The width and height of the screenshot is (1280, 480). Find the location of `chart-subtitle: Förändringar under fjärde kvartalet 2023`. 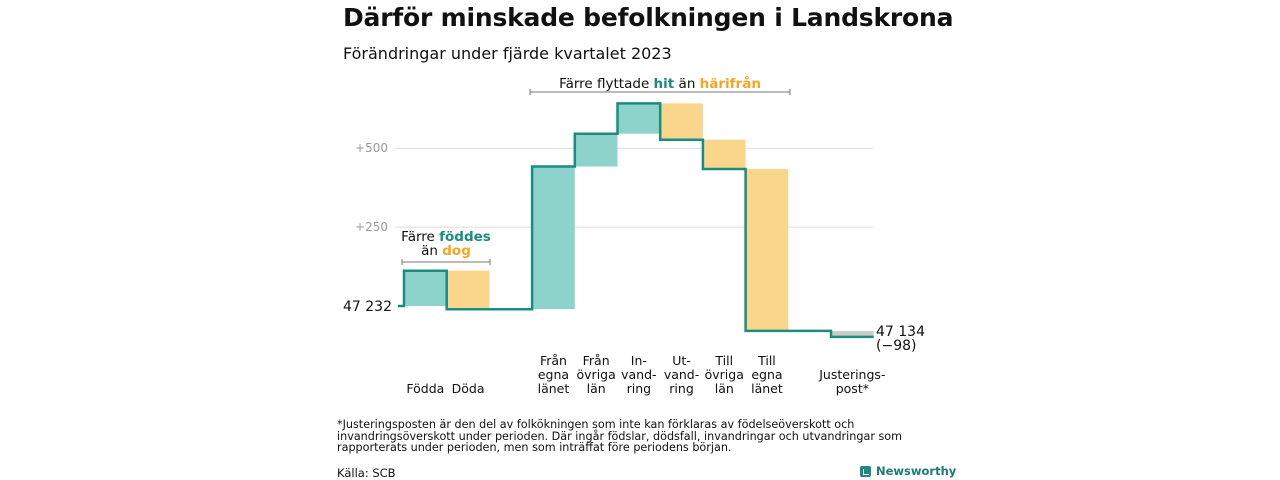

chart-subtitle: Förändringar under fjärde kvartalet 2023 is located at coordinates (507, 53).